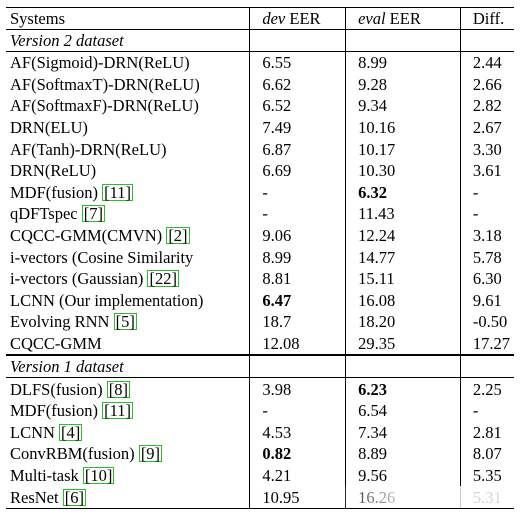  I want to click on system-name-cell: Evolving RNN [5], so click(128, 322).